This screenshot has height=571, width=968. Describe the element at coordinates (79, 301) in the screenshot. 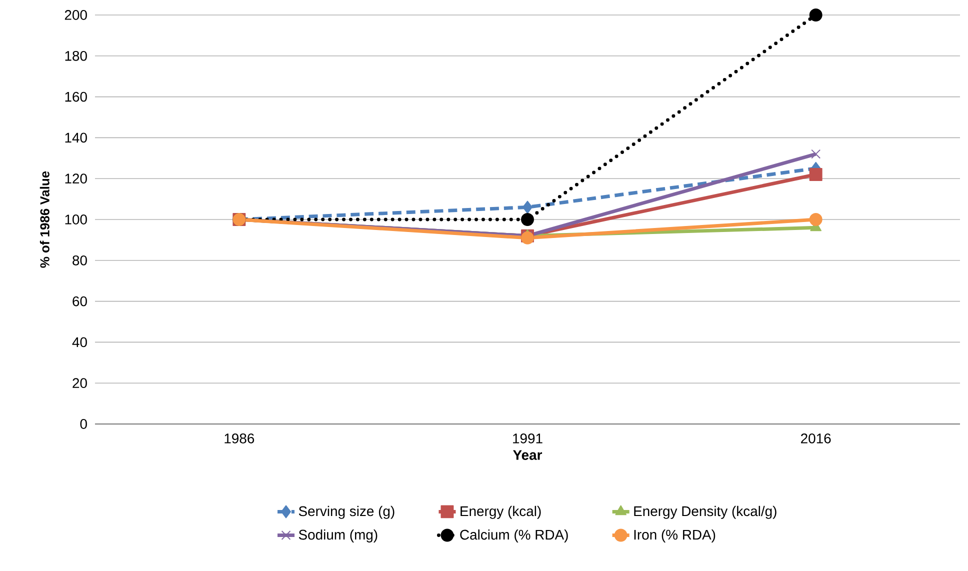

I see `y-tick-label: 60` at that location.